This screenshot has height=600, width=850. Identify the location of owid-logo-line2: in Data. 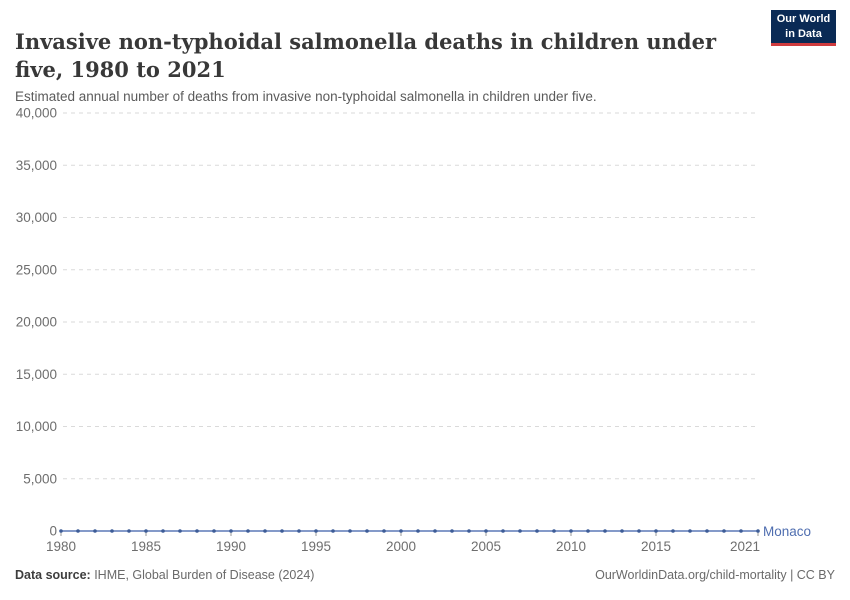
(803, 33).